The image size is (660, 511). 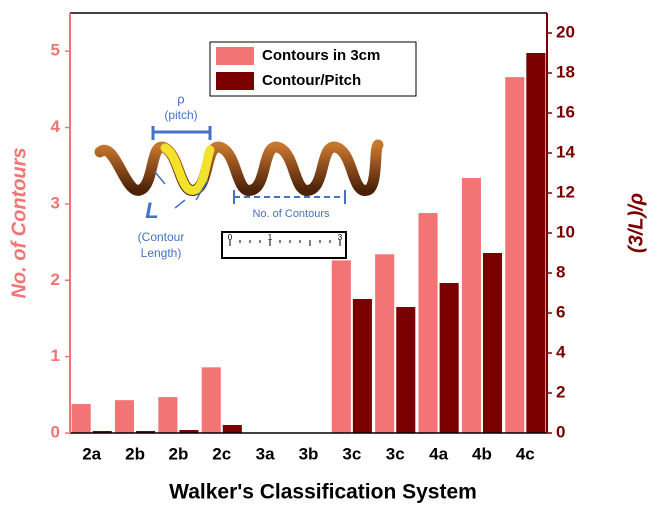 I want to click on y2-axis-label: (3/L)/ρ, so click(x=636, y=223).